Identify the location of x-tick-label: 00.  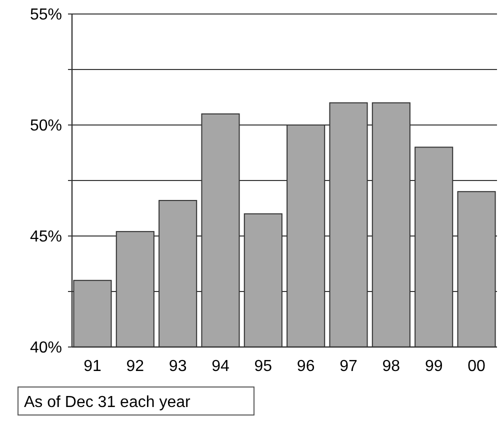
(477, 366).